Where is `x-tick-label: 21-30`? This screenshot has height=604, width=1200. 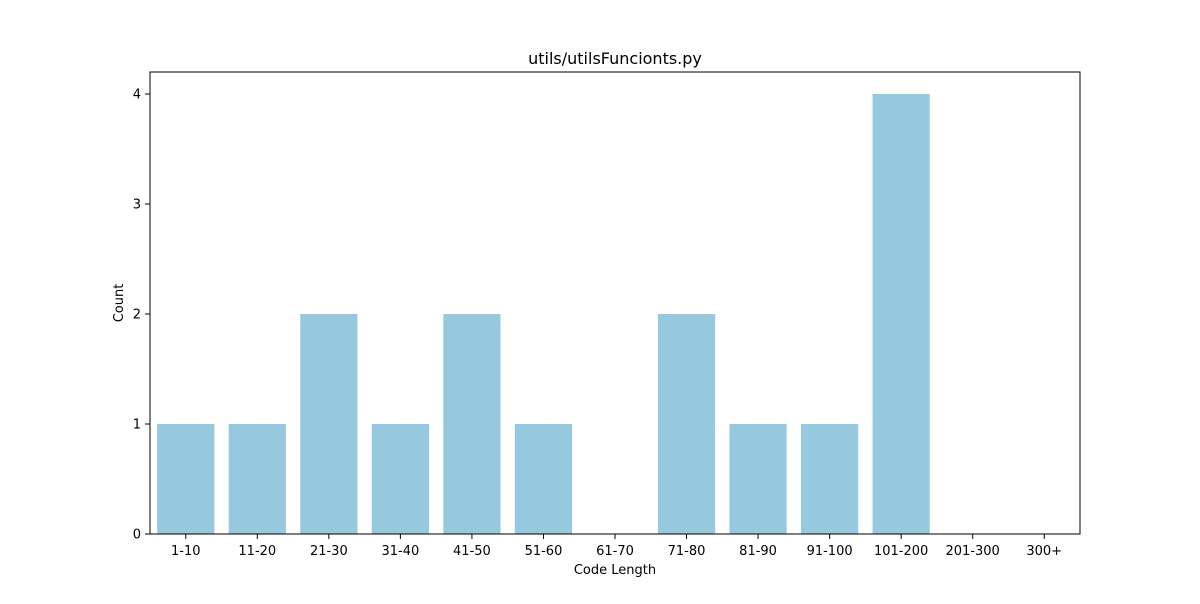
x-tick-label: 21-30 is located at coordinates (329, 551).